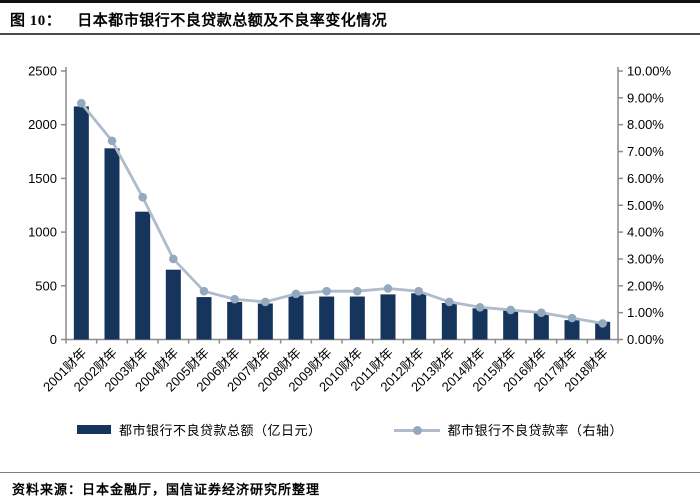 The width and height of the screenshot is (700, 501). Describe the element at coordinates (220, 430) in the screenshot. I see `legend-bar-label: 都市银行不良贷款总额（亿日元）` at that location.